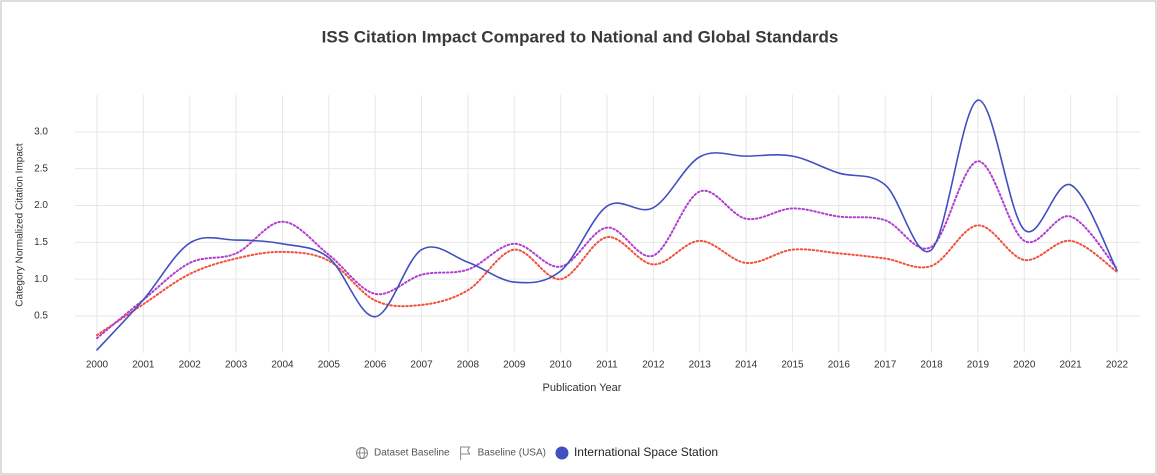 Image resolution: width=1157 pixels, height=475 pixels. I want to click on legend-item: Dataset Baseline, so click(403, 453).